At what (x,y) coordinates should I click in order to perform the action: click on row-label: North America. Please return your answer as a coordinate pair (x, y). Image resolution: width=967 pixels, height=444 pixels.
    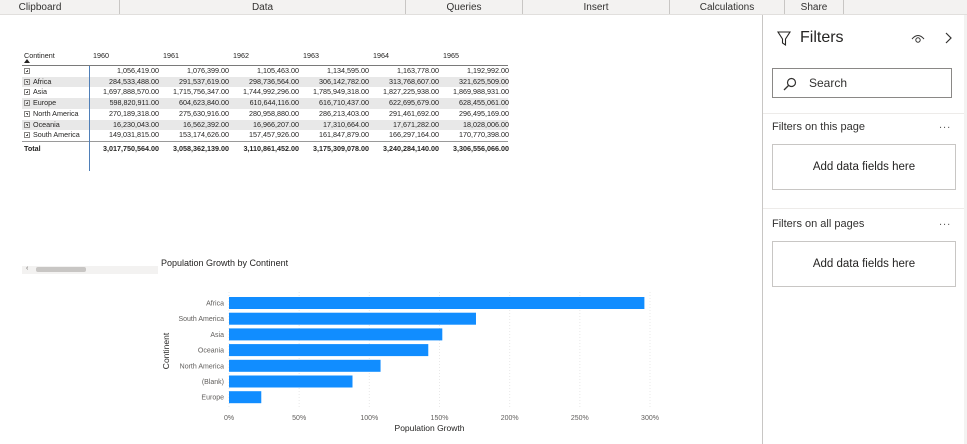
    Looking at the image, I should click on (51, 114).